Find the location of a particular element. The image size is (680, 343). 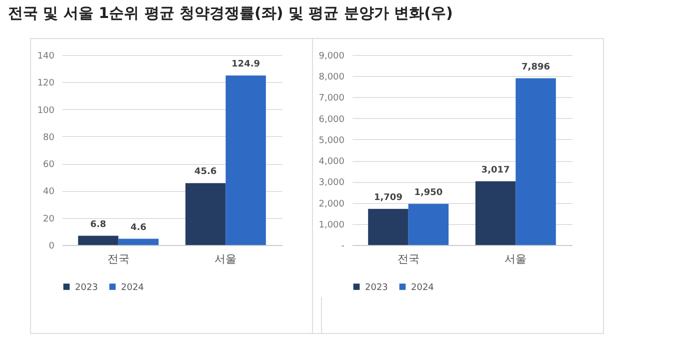

y-tick-label: 1,000 is located at coordinates (331, 225).